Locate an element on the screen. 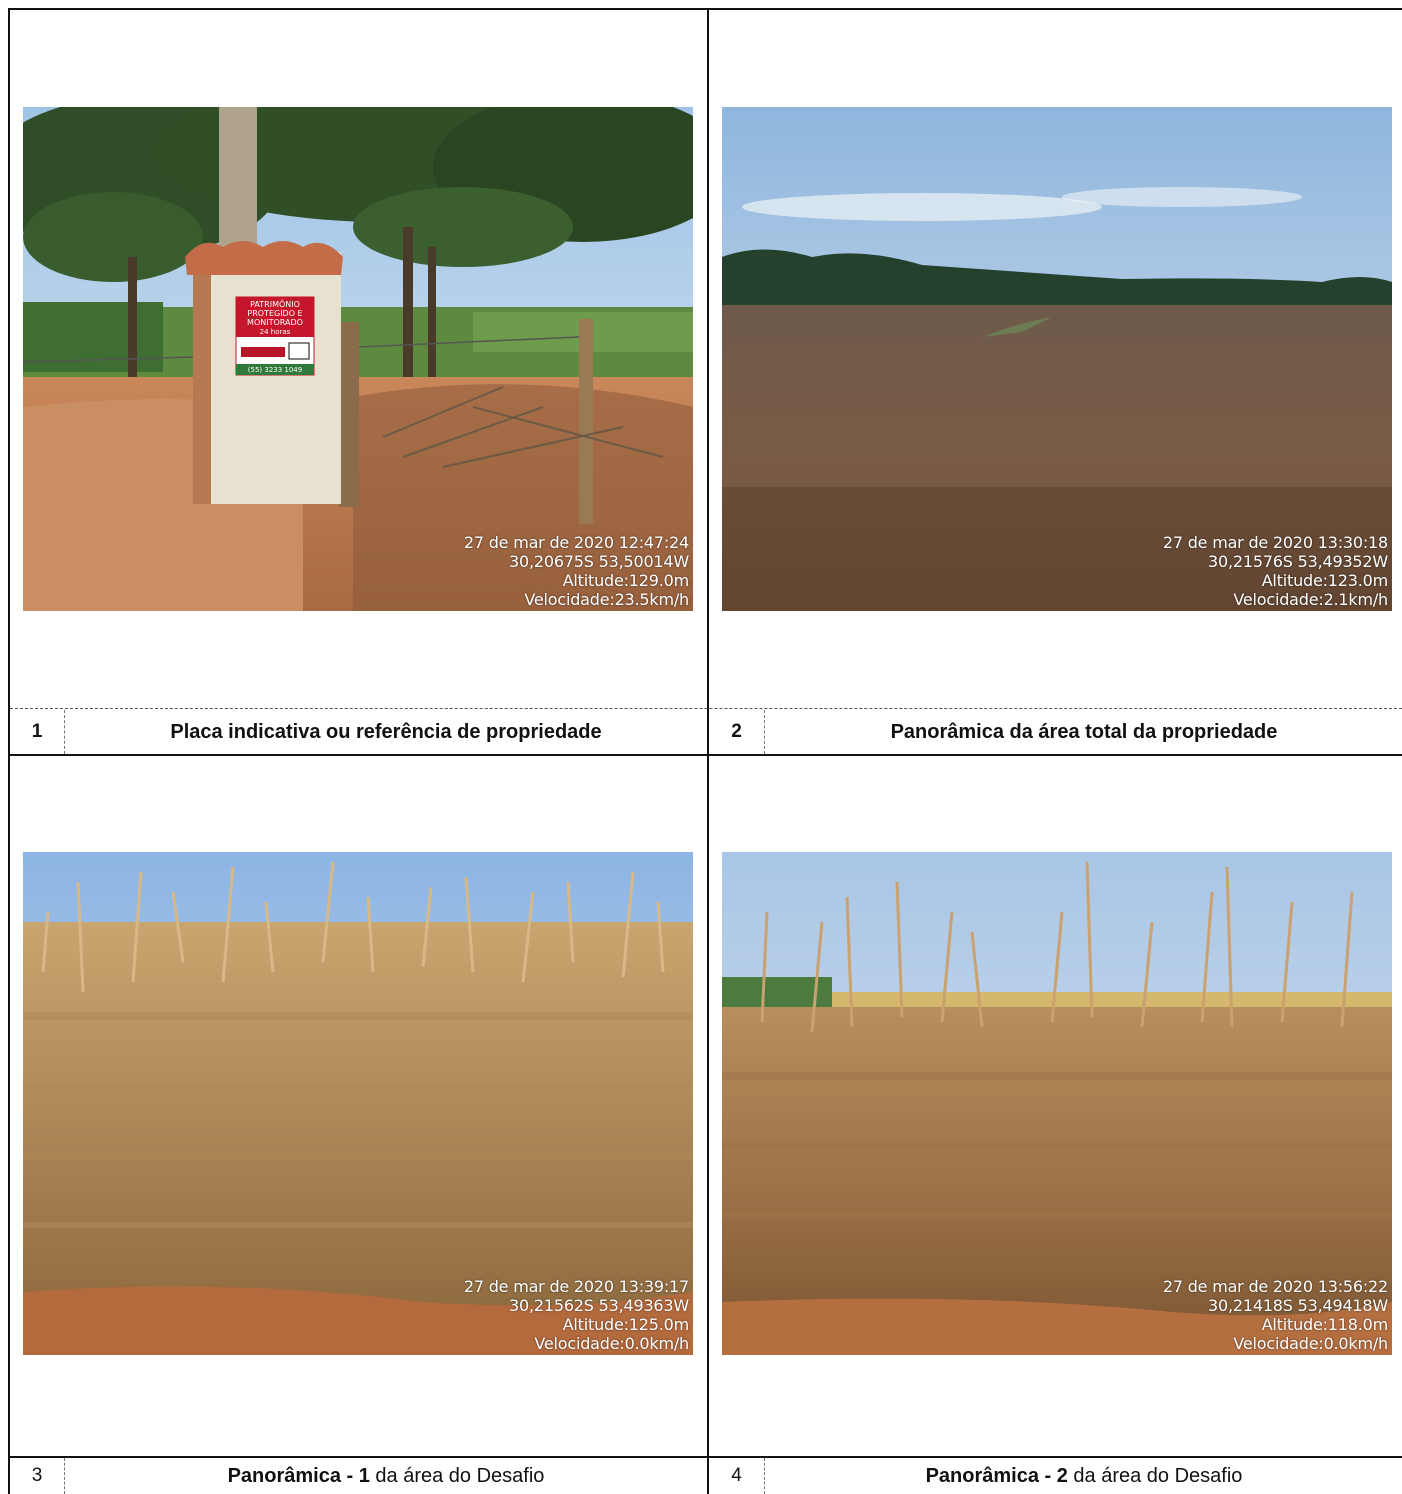 This screenshot has height=1494, width=1402. sign-phone: (55) 3233 1049 is located at coordinates (275, 370).